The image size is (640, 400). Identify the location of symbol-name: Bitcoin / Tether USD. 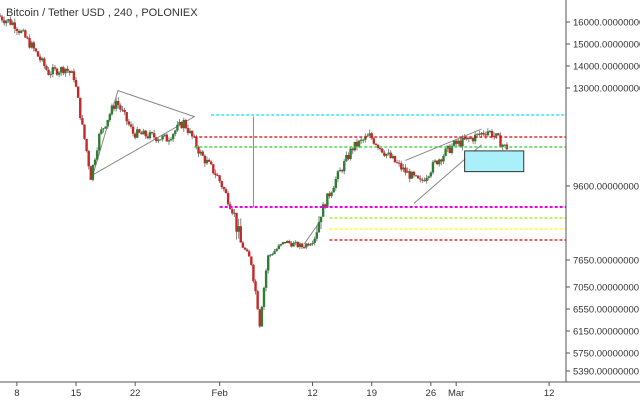
(55, 13).